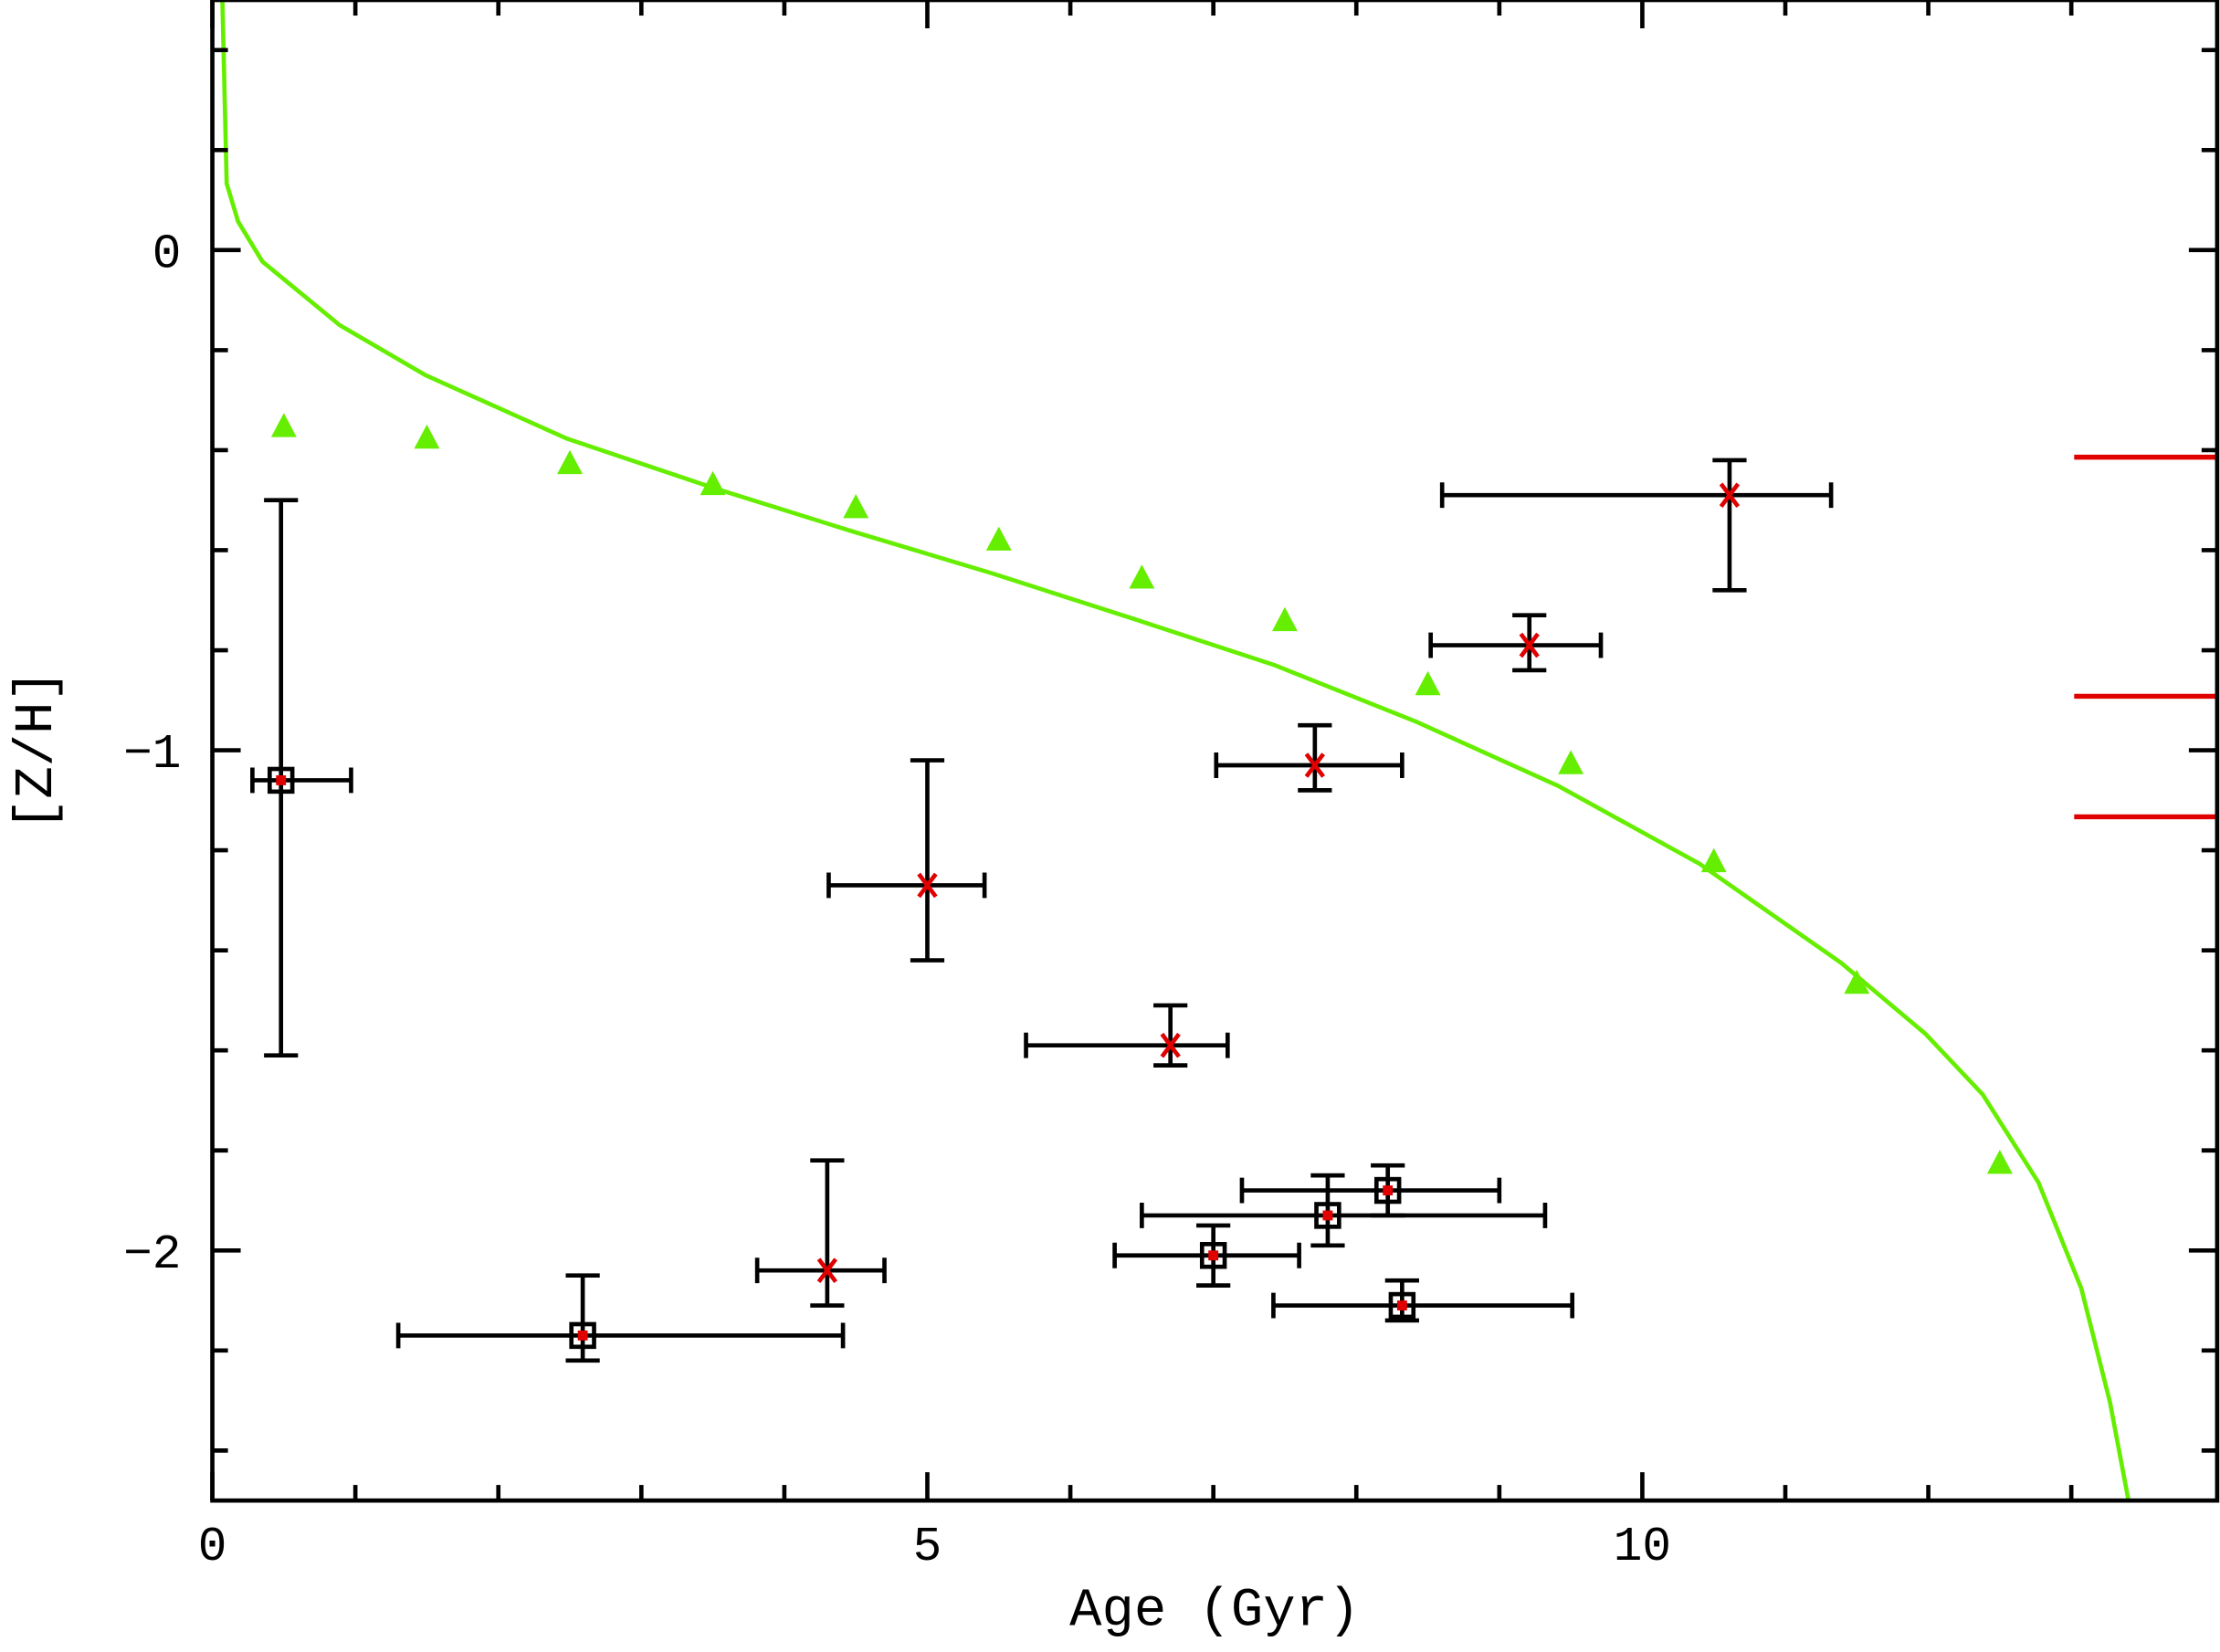  I want to click on y-tick-label: −2, so click(152, 1254).